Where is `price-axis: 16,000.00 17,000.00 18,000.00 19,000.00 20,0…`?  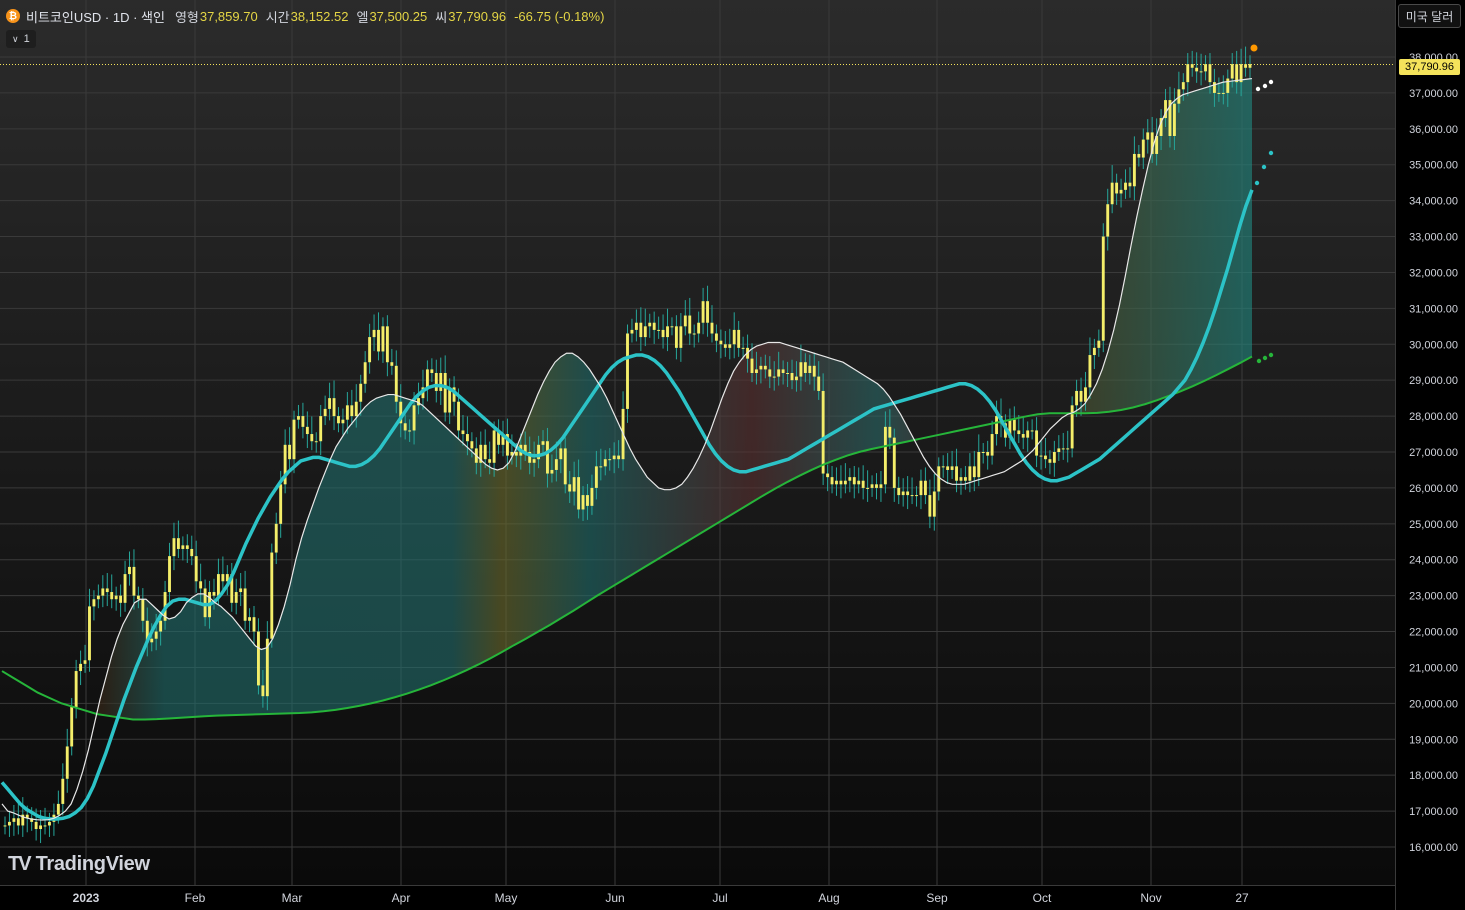 price-axis: 16,000.00 17,000.00 18,000.00 19,000.00 20,0… is located at coordinates (1430, 455).